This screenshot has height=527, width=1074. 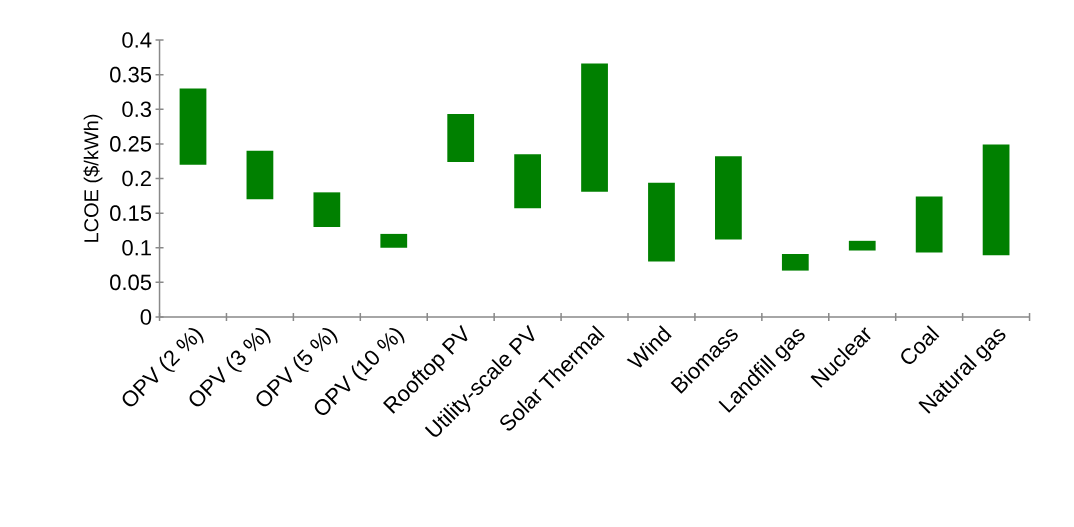 I want to click on y-tick-label: 0.1, so click(x=136, y=247).